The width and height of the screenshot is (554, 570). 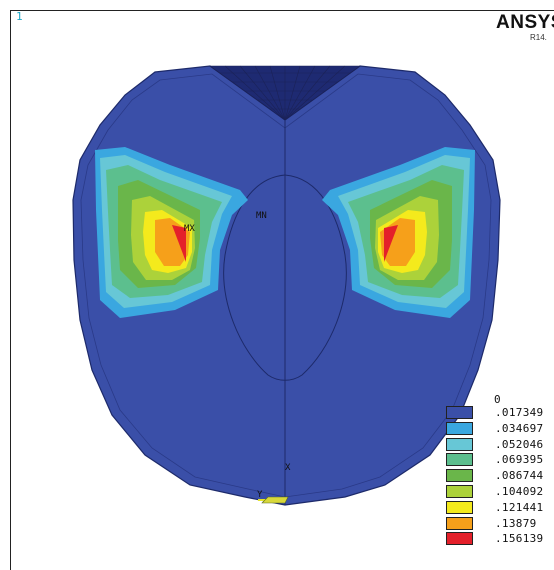 I want to click on max-marker-label: MX, so click(x=189, y=229).